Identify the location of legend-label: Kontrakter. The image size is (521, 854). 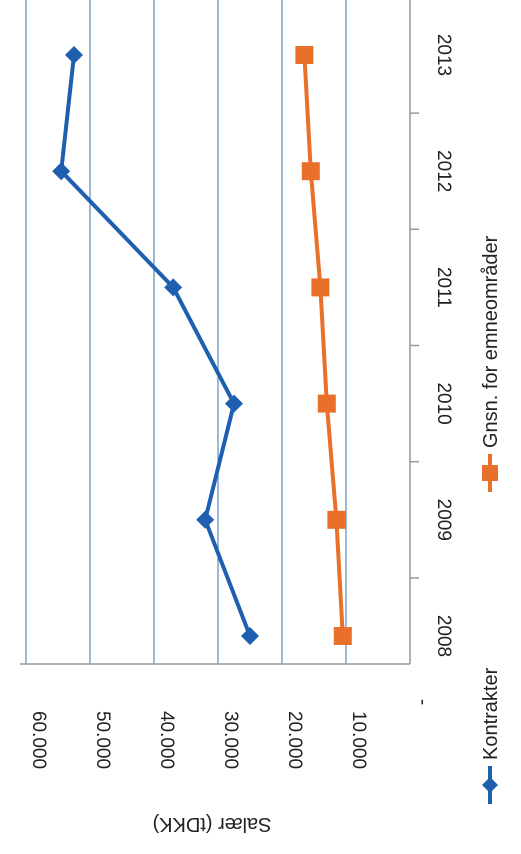
(491, 713).